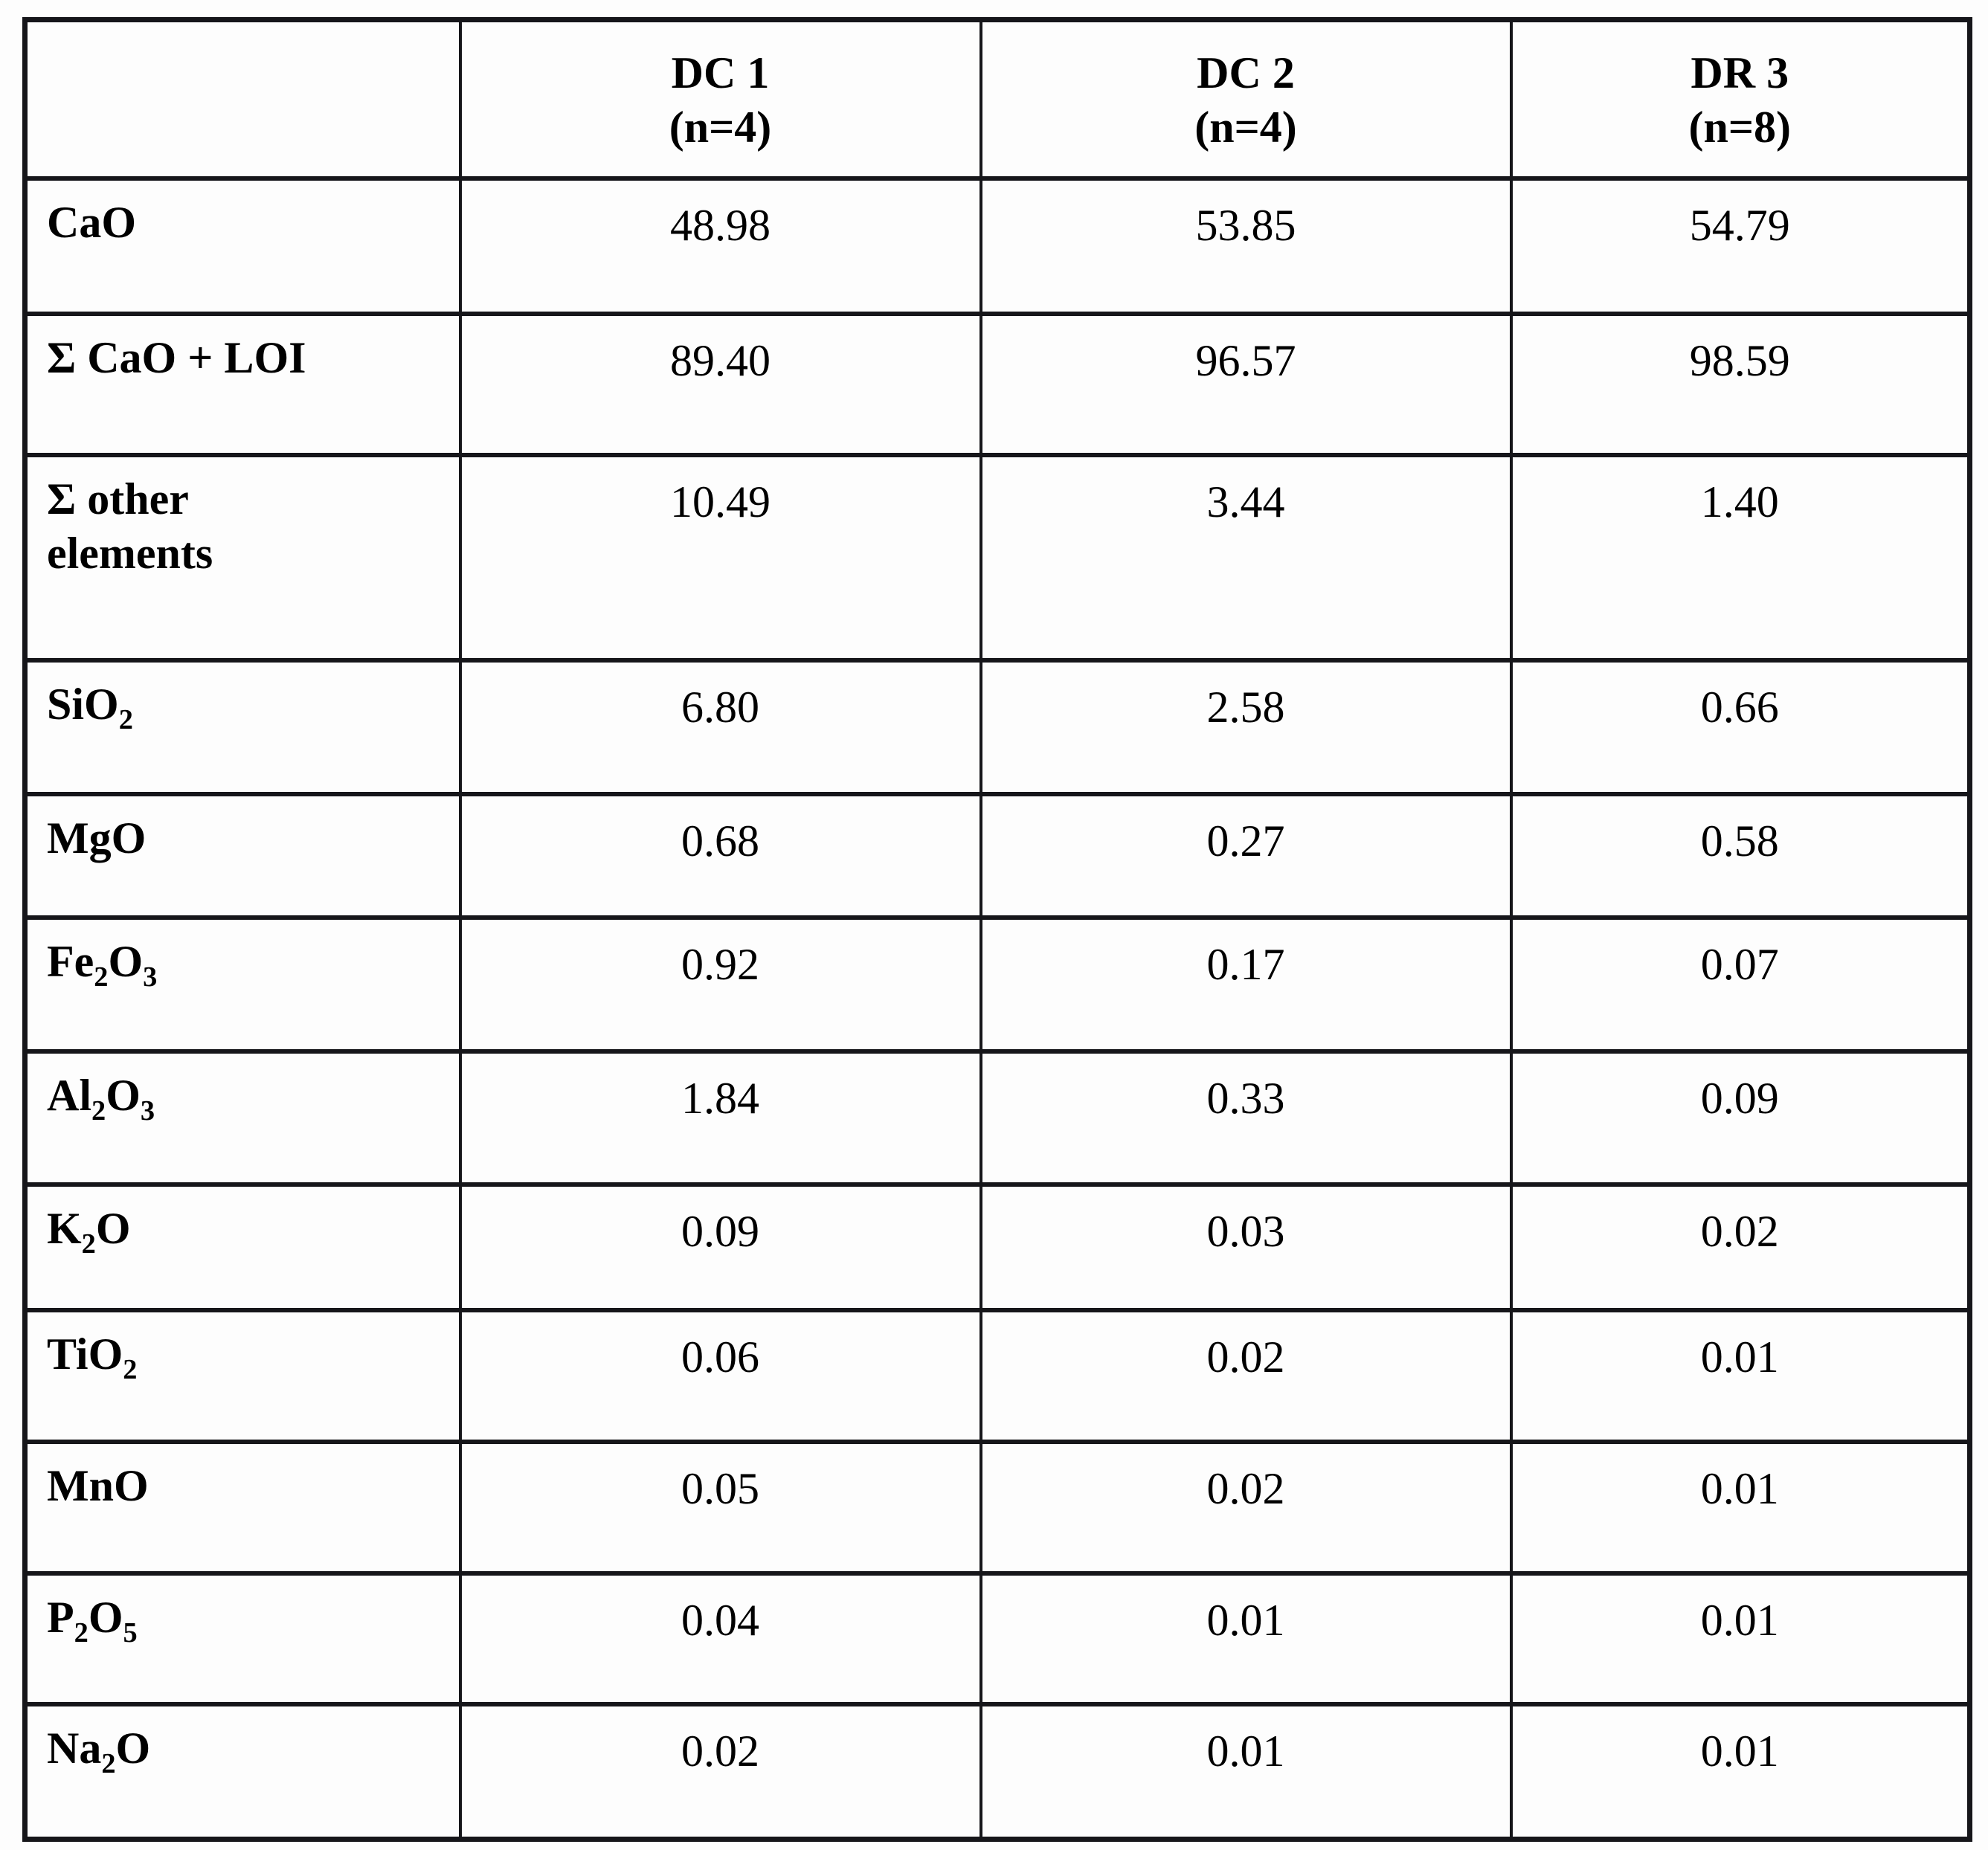 The height and width of the screenshot is (1850, 1988). I want to click on column-title: DC 1, so click(720, 72).